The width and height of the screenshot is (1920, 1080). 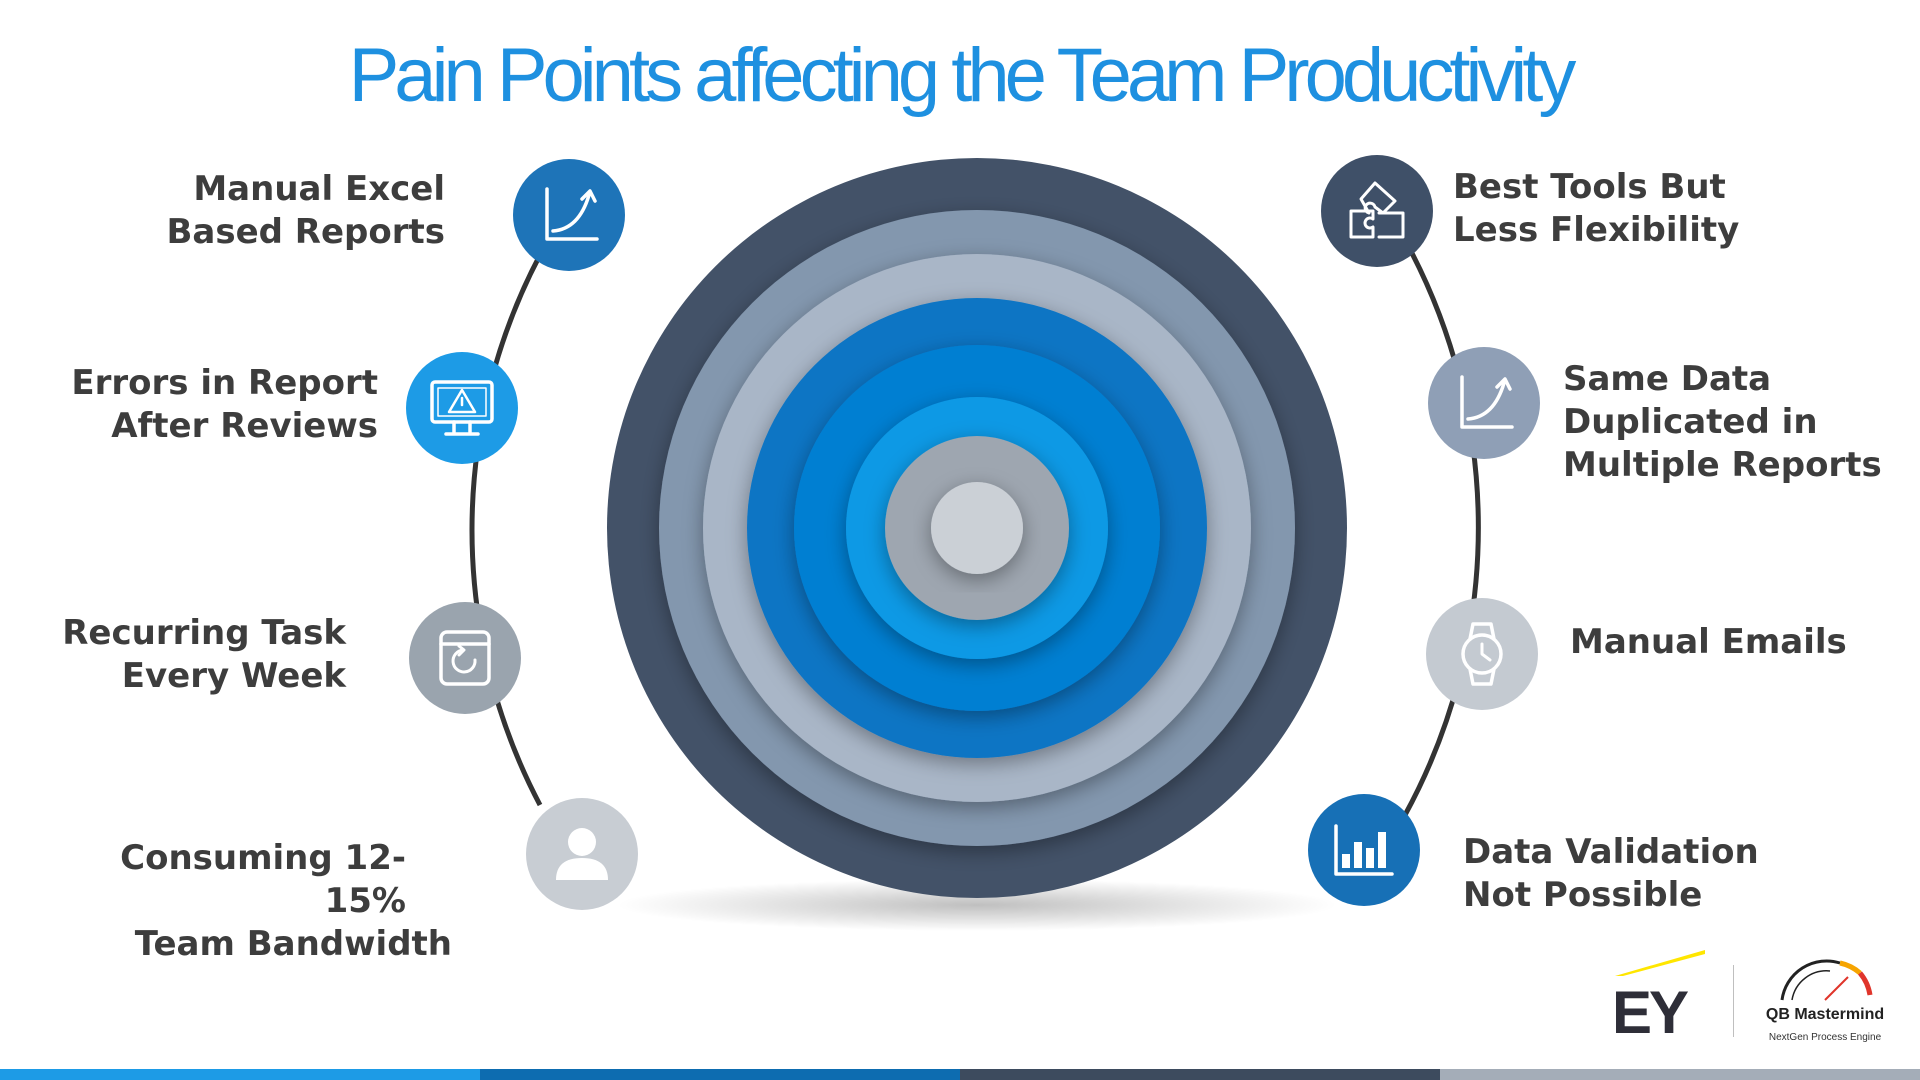 I want to click on pain-point-line: Errors in Report, so click(x=224, y=383).